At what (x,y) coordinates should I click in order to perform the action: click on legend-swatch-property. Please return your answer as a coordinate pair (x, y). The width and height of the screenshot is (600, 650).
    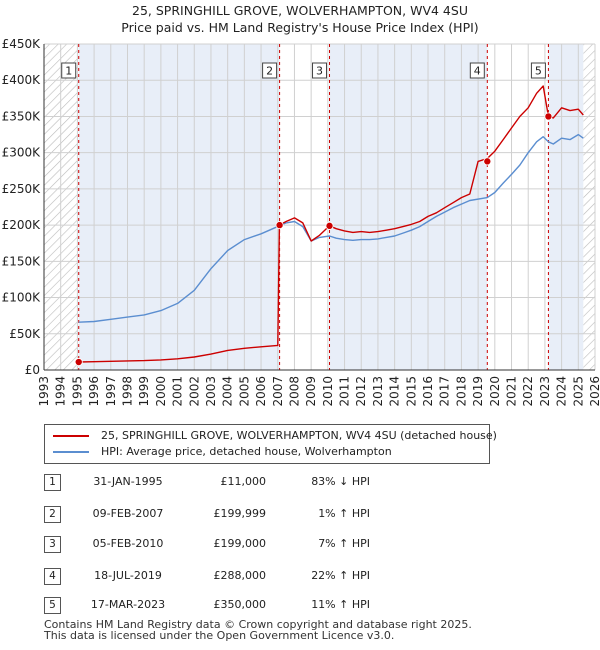
    Looking at the image, I should click on (71, 436).